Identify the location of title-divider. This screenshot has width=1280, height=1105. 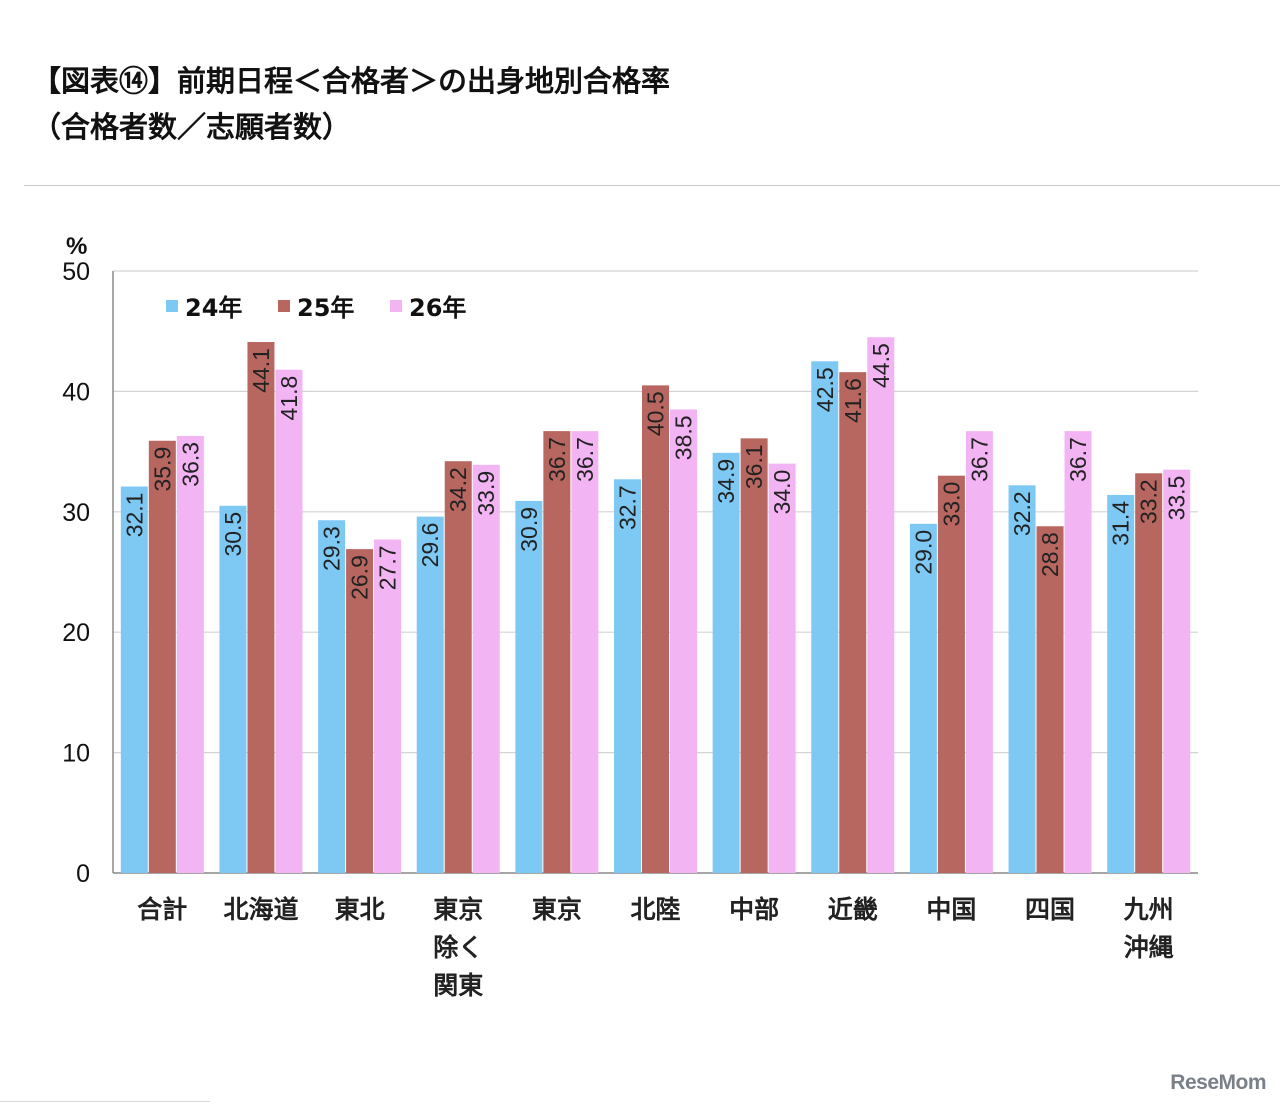
(652, 185).